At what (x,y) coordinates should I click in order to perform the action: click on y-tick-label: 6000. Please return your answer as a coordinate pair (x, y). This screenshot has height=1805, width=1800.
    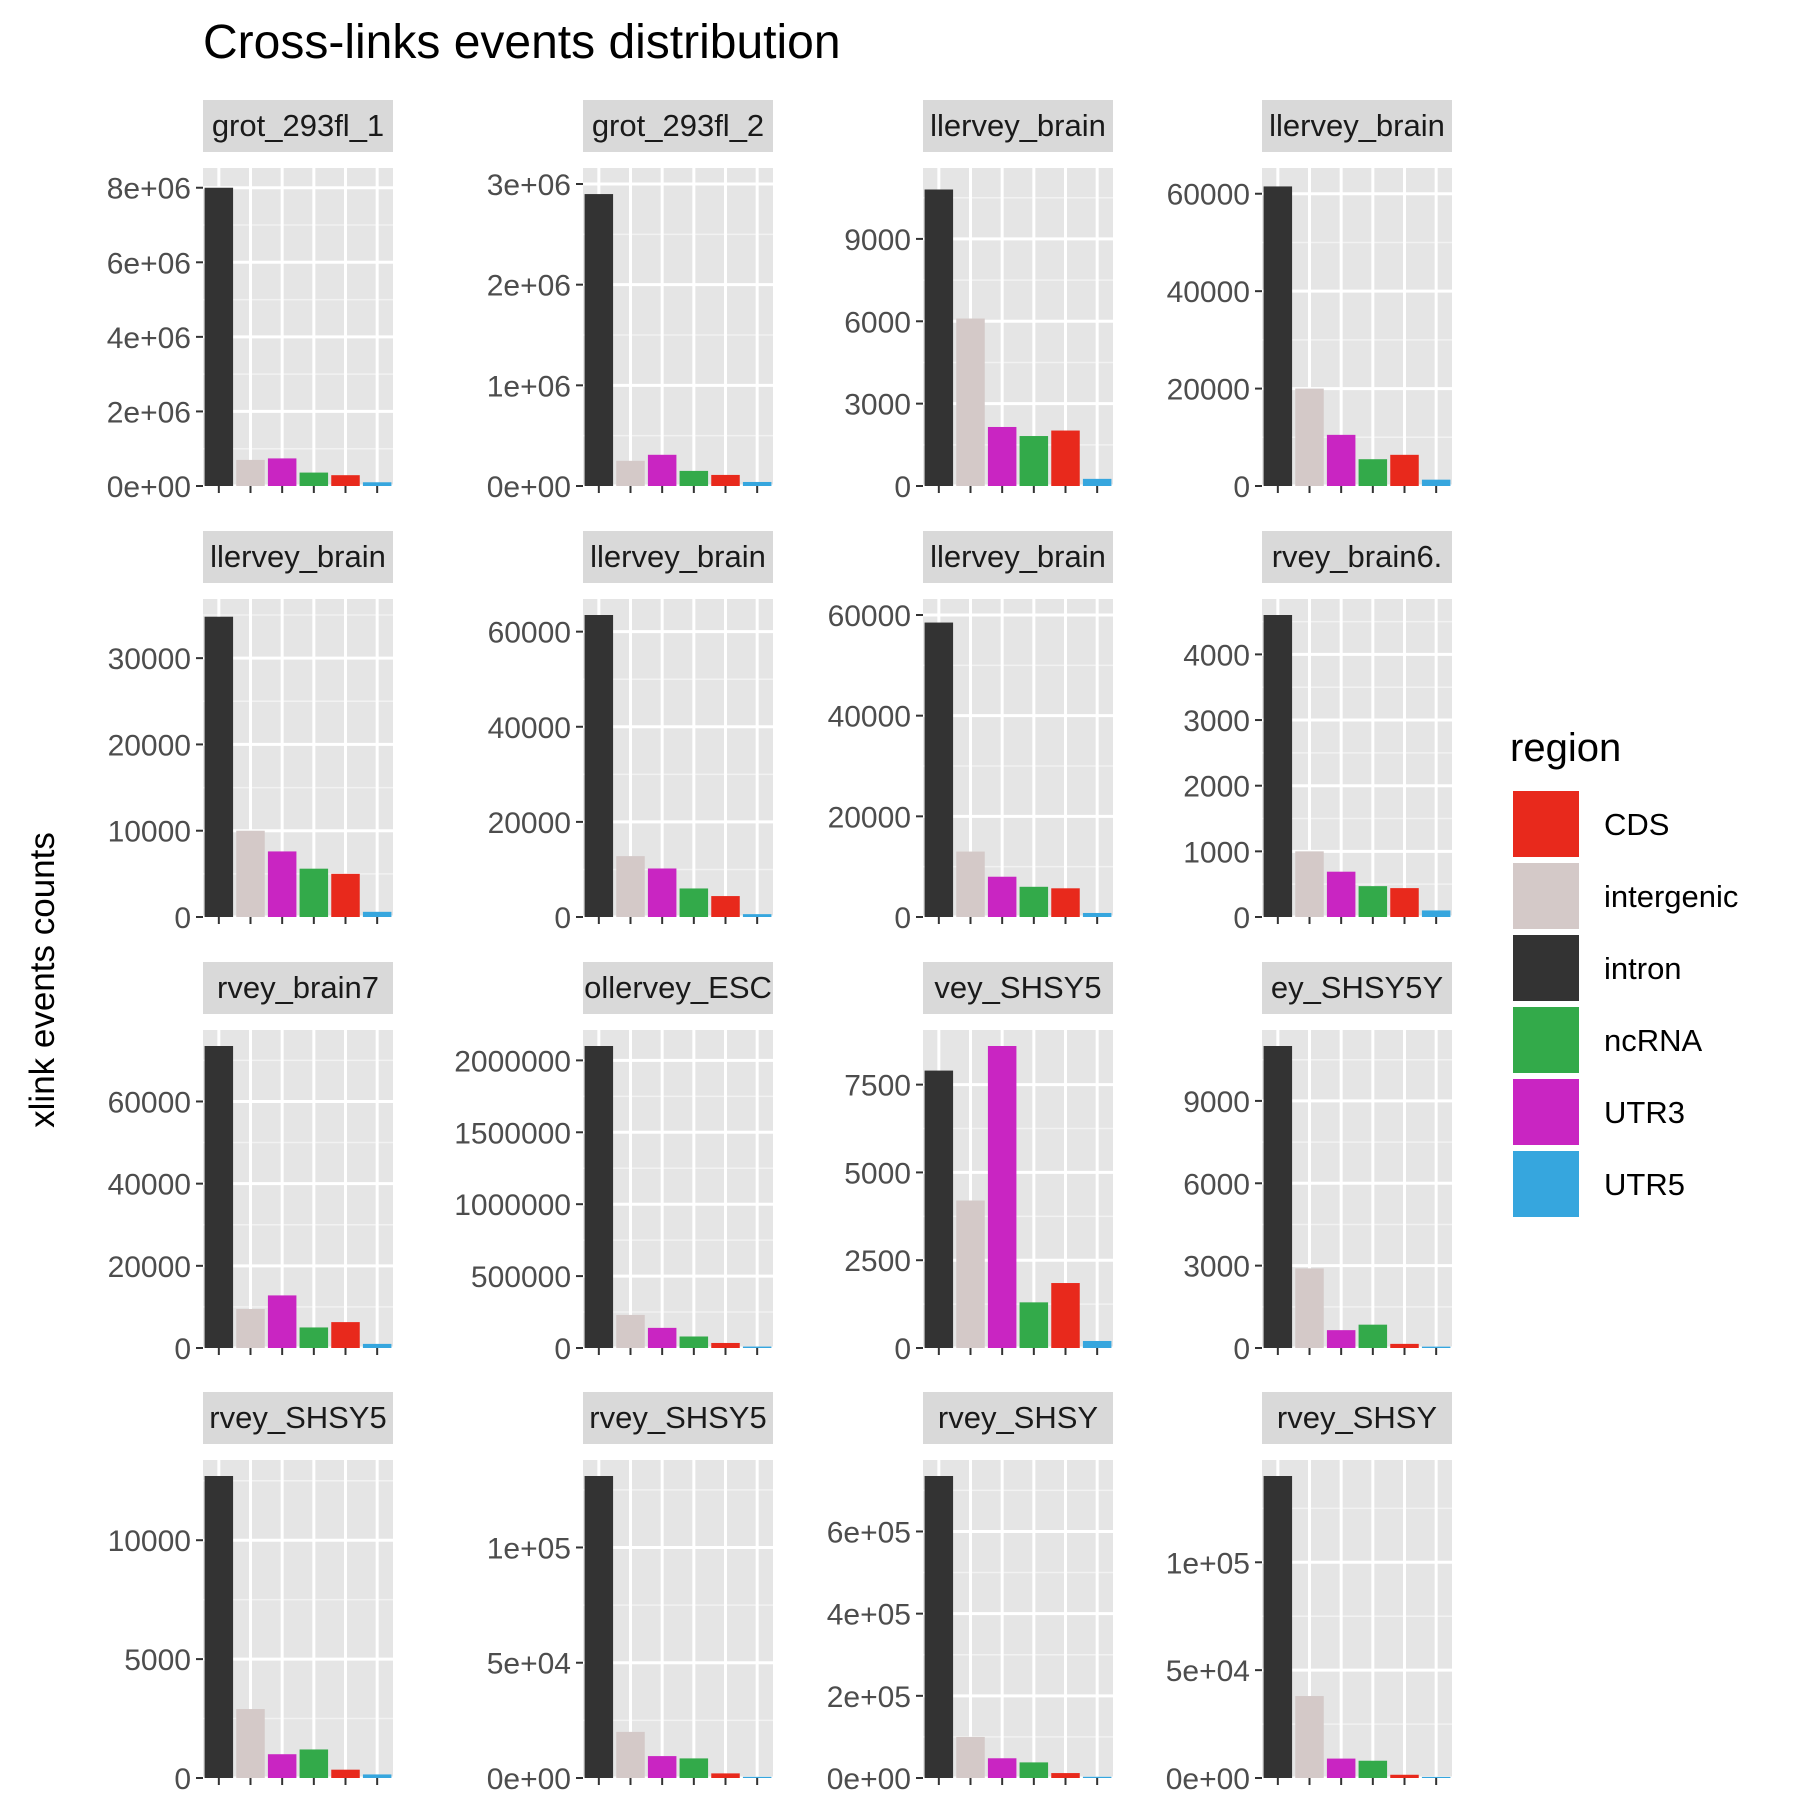
    Looking at the image, I should click on (1216, 1184).